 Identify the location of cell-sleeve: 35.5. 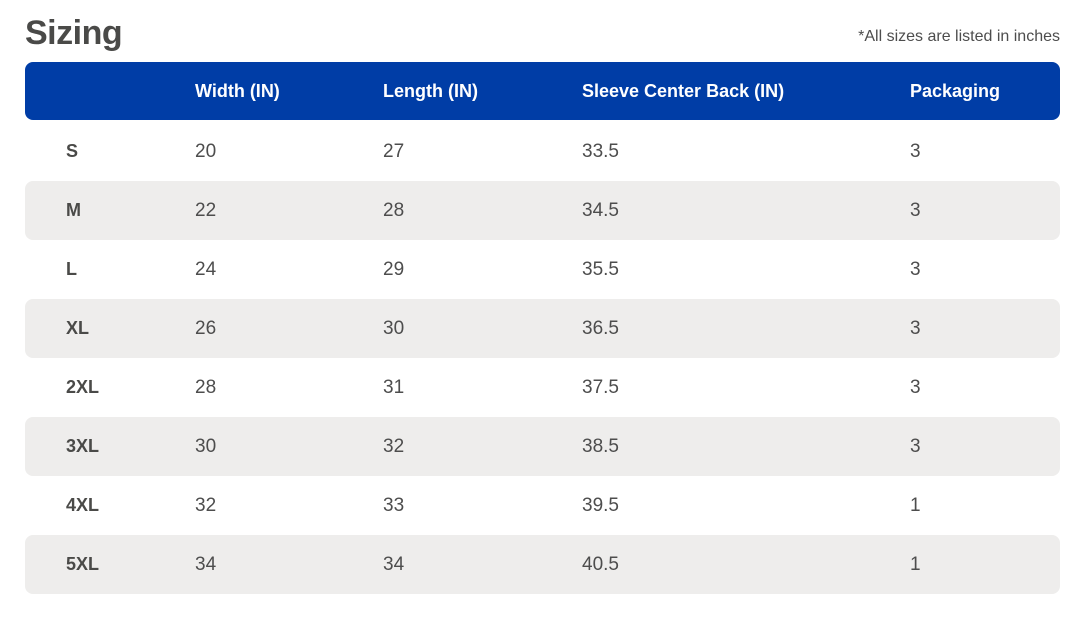
(600, 269).